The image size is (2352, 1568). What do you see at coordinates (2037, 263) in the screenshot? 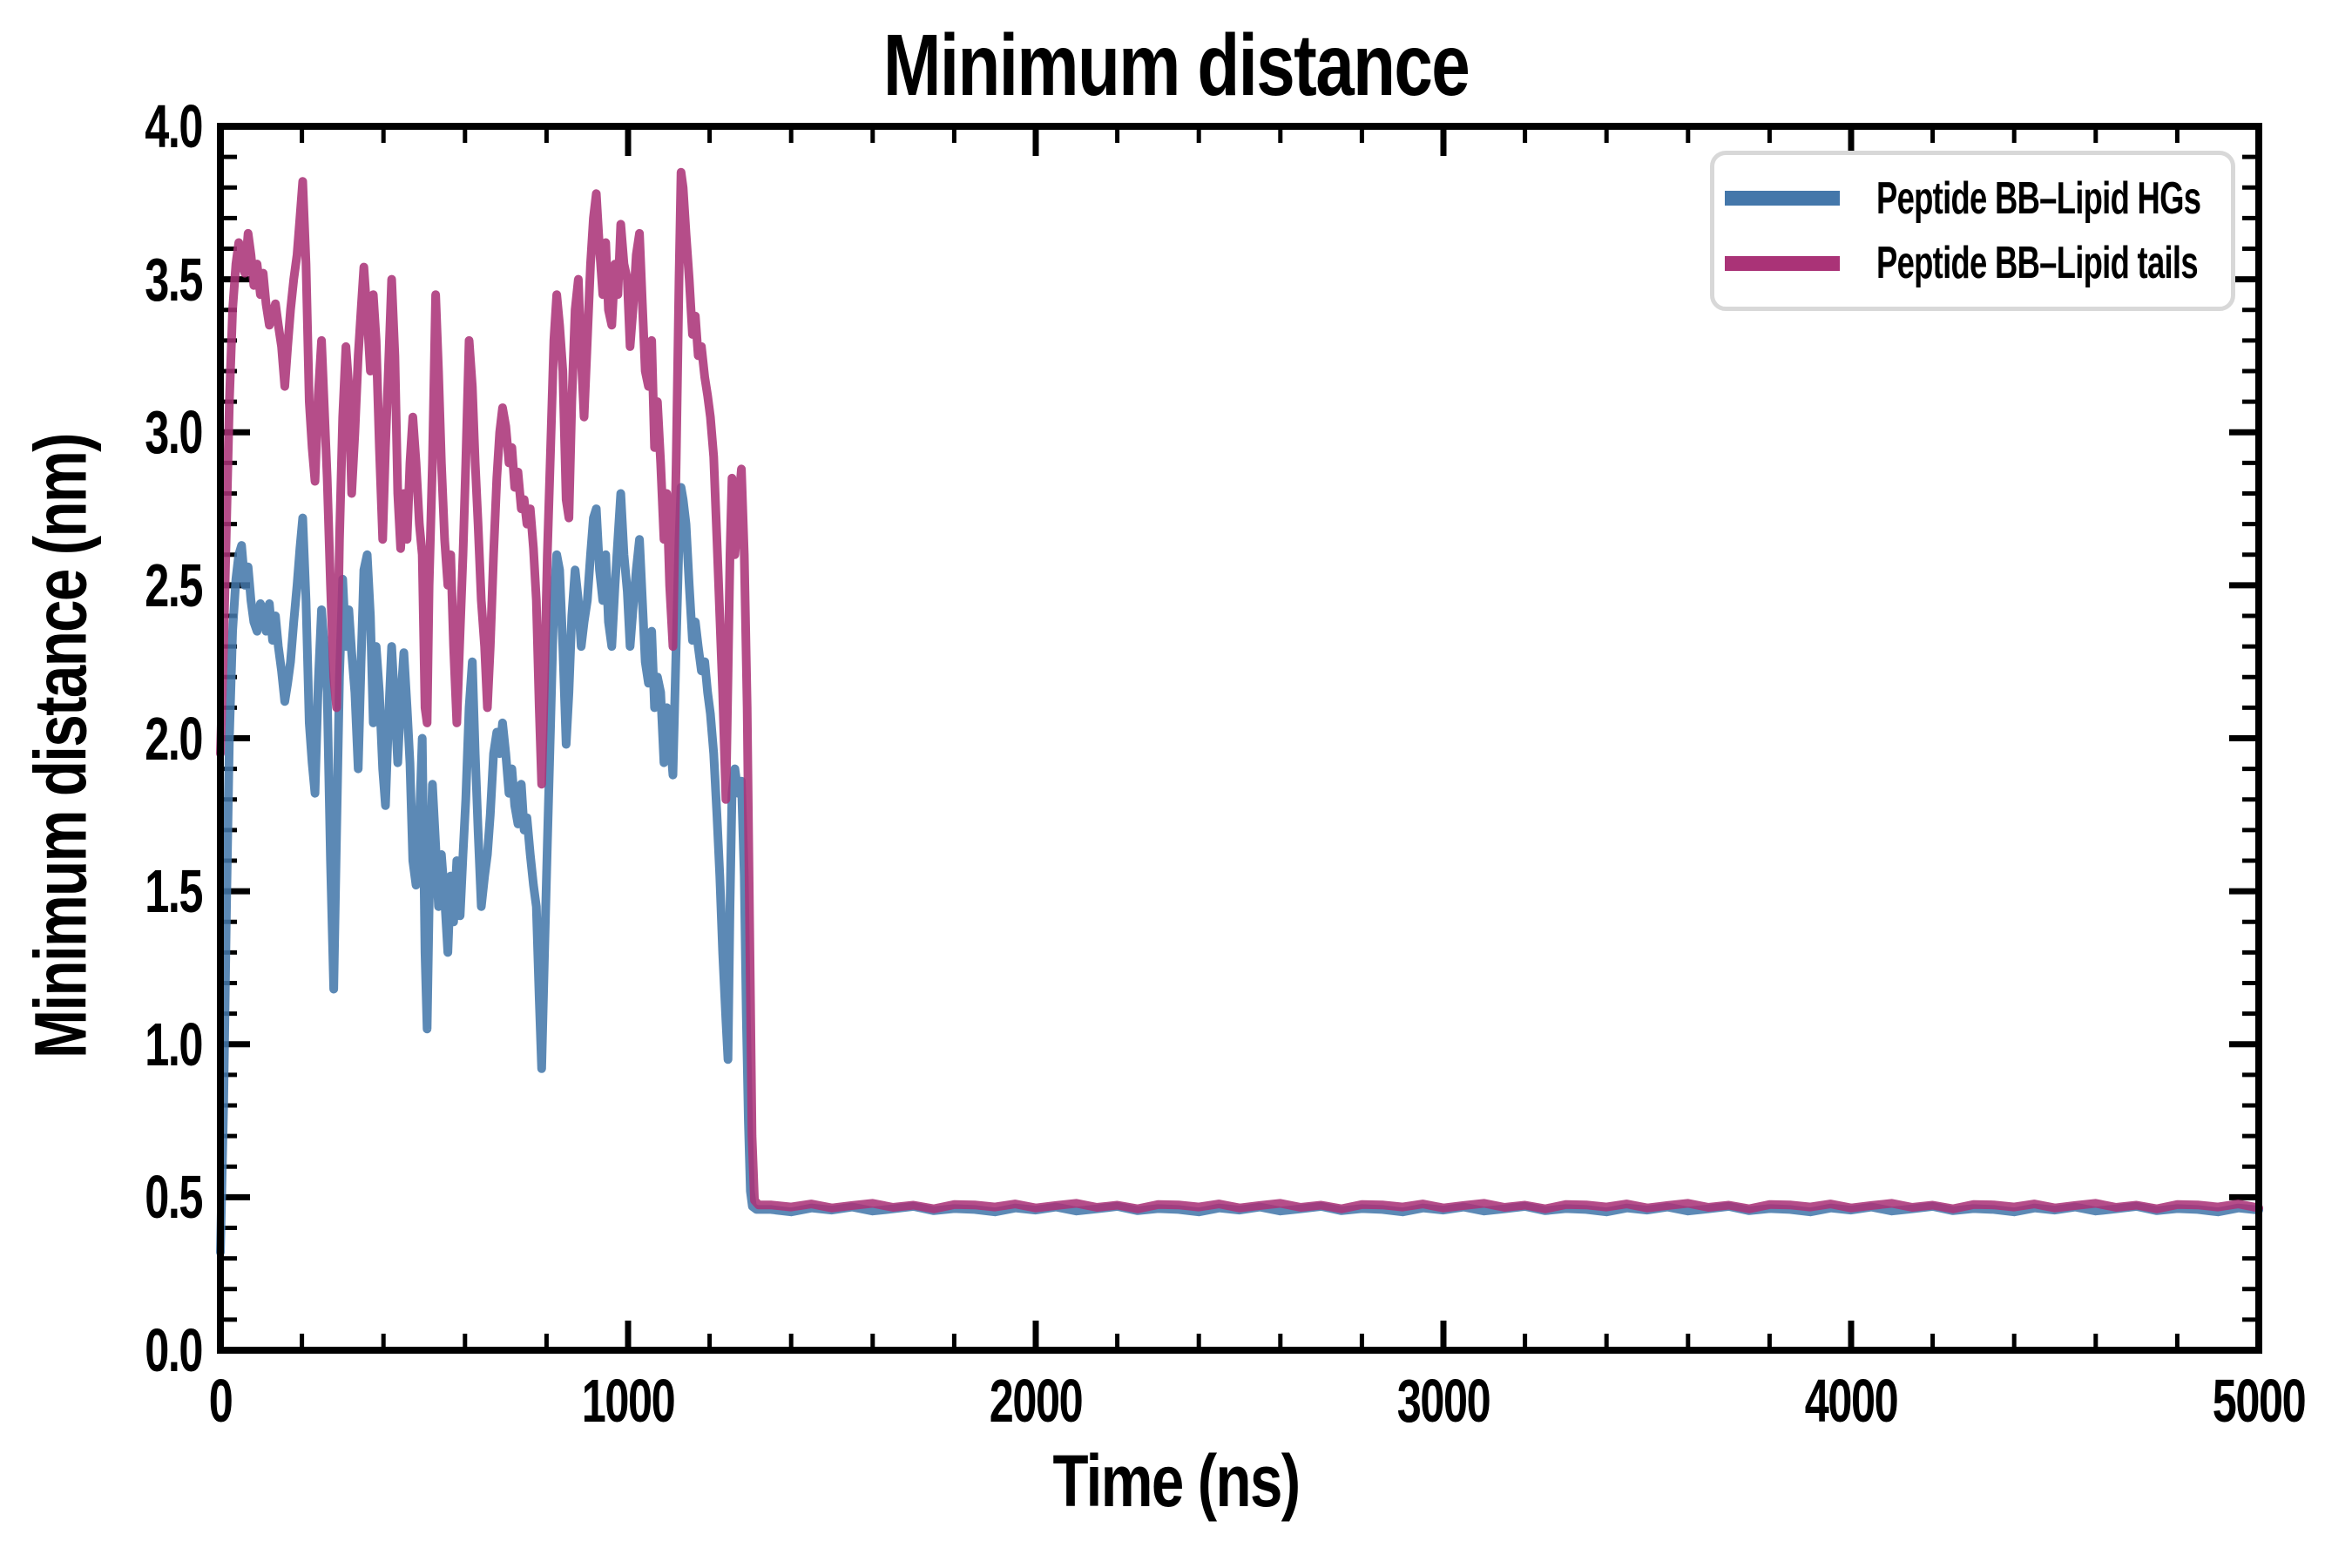
I see `legend-label: Peptide BB–Lipid tails` at bounding box center [2037, 263].